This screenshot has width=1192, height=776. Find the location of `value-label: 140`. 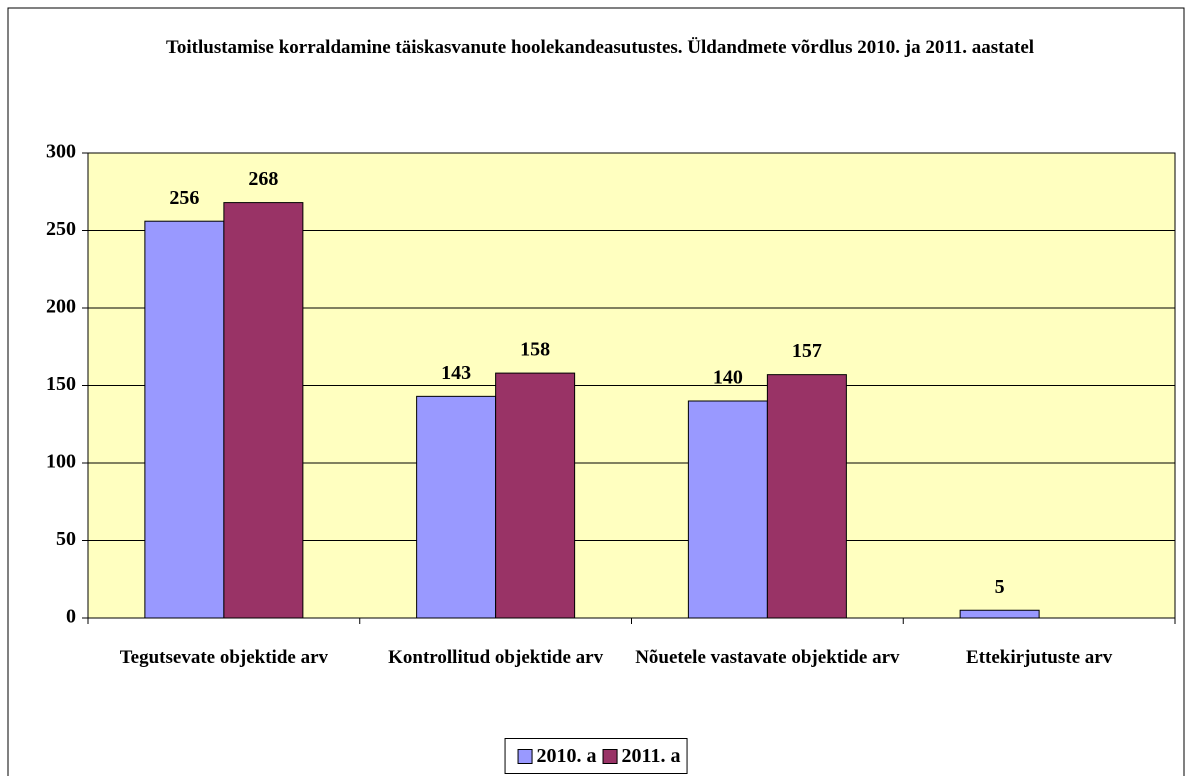

value-label: 140 is located at coordinates (728, 378).